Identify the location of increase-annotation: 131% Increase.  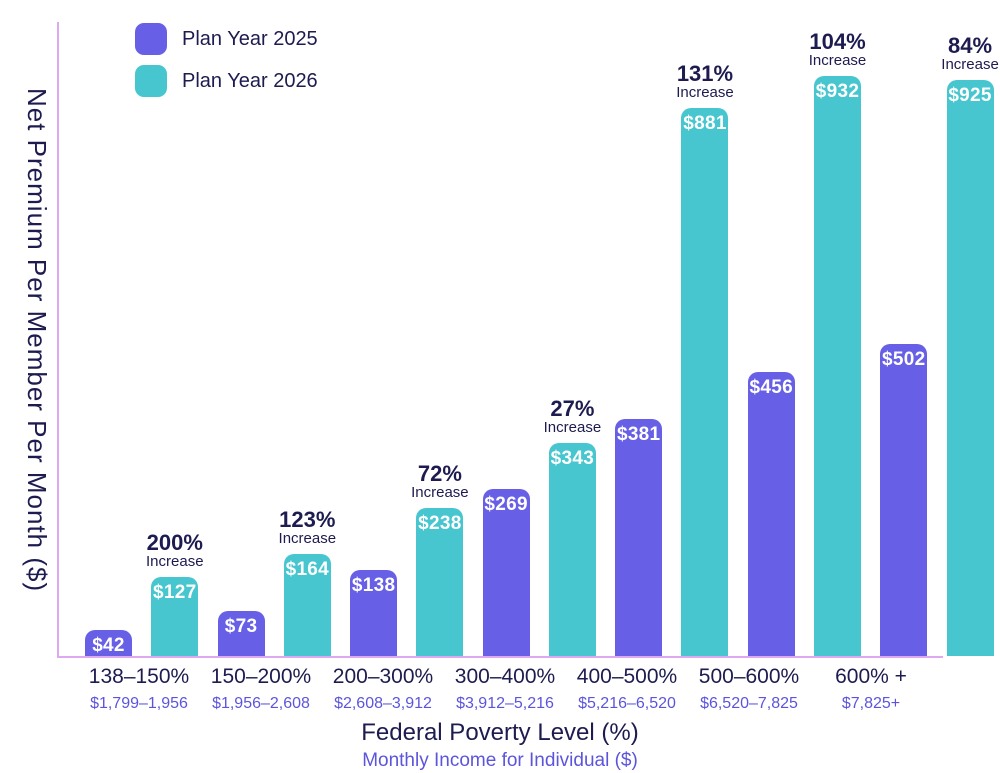
(705, 81).